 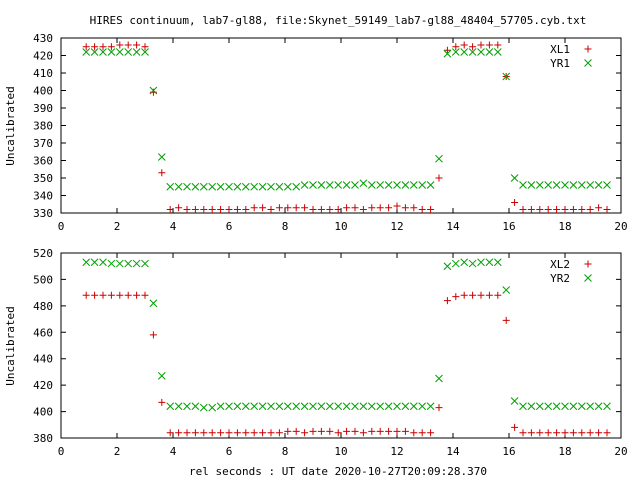 I want to click on x-tick-label: 2, so click(x=117, y=226).